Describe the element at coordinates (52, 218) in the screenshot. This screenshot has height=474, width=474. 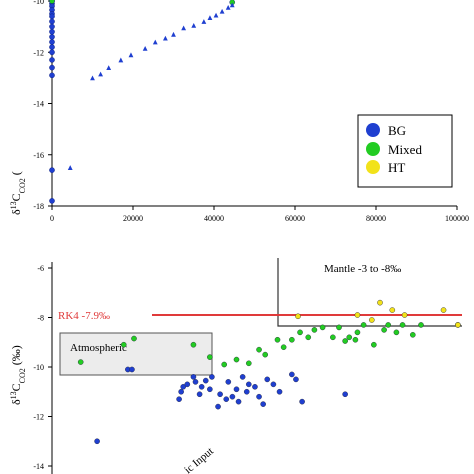
I see `top-x-tick-label: 0` at that location.